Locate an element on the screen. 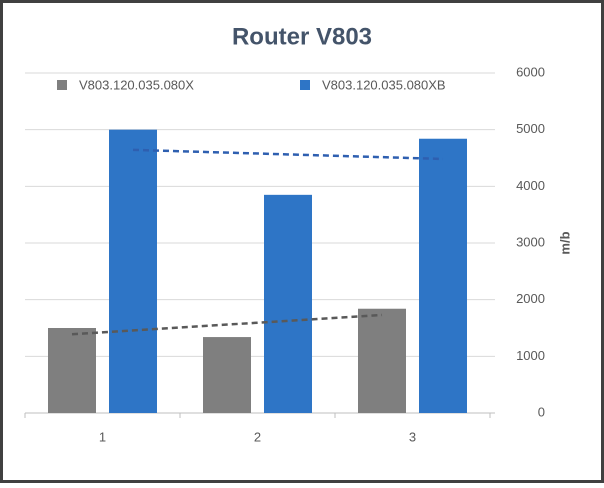 The height and width of the screenshot is (488, 604). legend-label: V803.120.035.080XB is located at coordinates (384, 84).